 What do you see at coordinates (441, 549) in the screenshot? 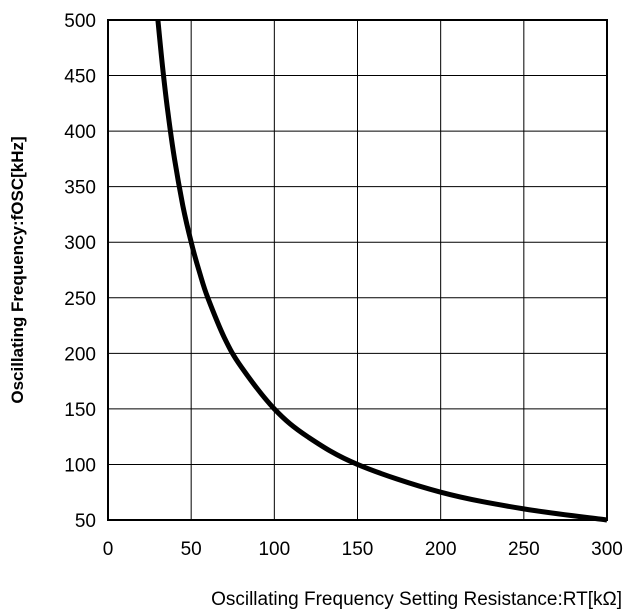
I see `x-tick-label: 200` at bounding box center [441, 549].